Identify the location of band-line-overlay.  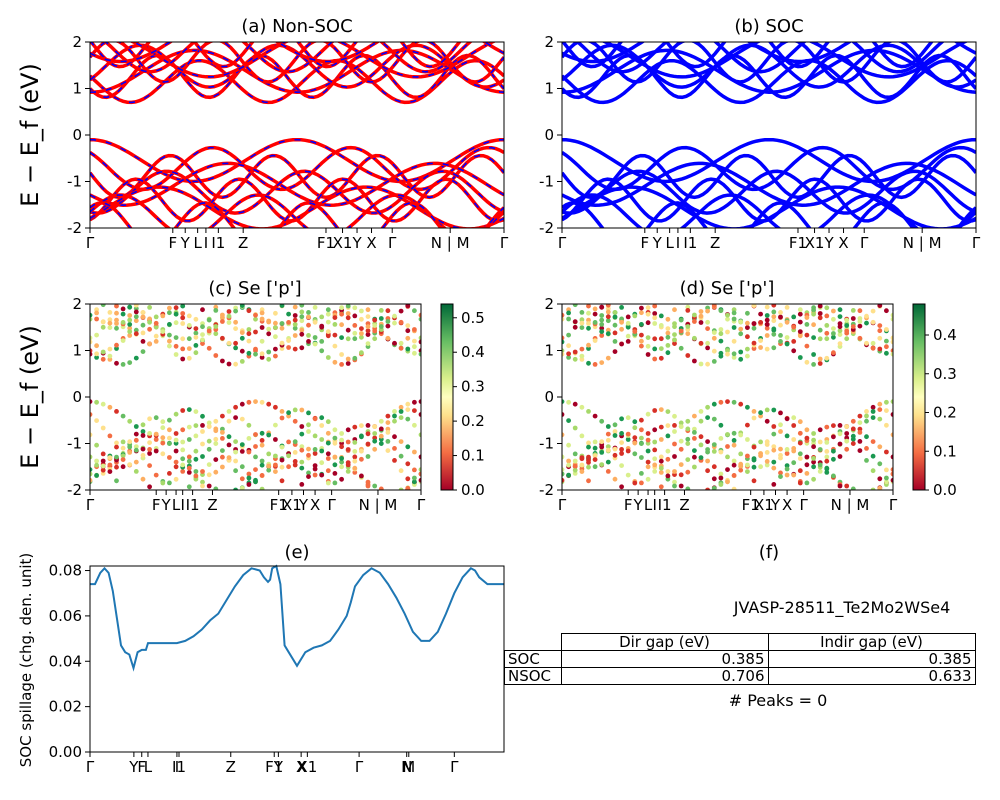
(297, 211).